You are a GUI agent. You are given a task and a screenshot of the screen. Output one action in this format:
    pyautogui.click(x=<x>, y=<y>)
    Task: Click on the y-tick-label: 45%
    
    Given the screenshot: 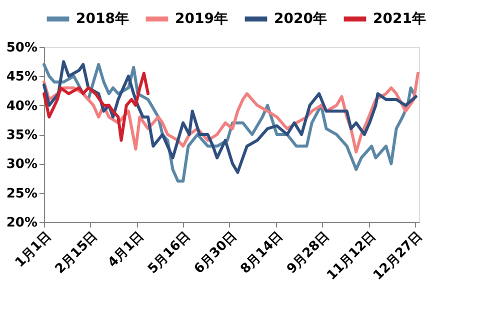 What is the action you would take?
    pyautogui.click(x=22, y=77)
    